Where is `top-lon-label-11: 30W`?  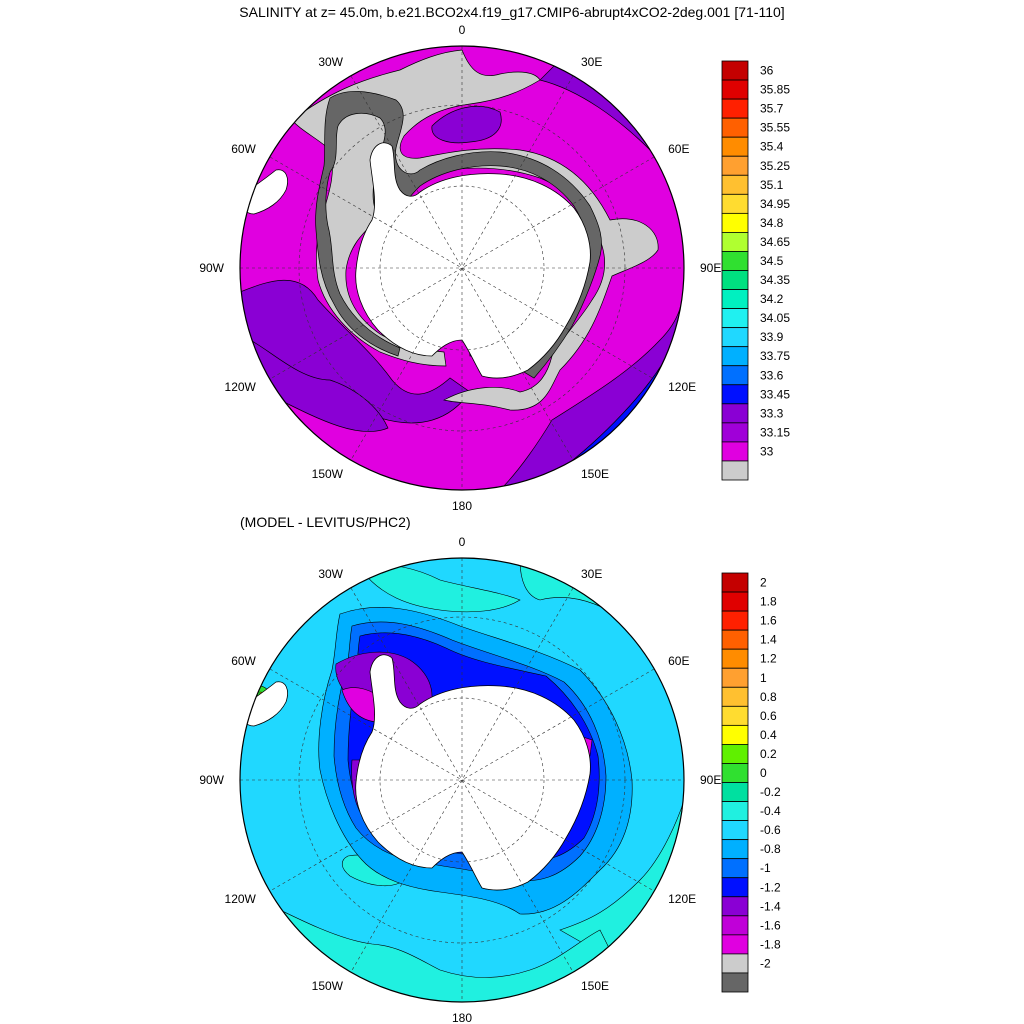
top-lon-label-11: 30W is located at coordinates (330, 62).